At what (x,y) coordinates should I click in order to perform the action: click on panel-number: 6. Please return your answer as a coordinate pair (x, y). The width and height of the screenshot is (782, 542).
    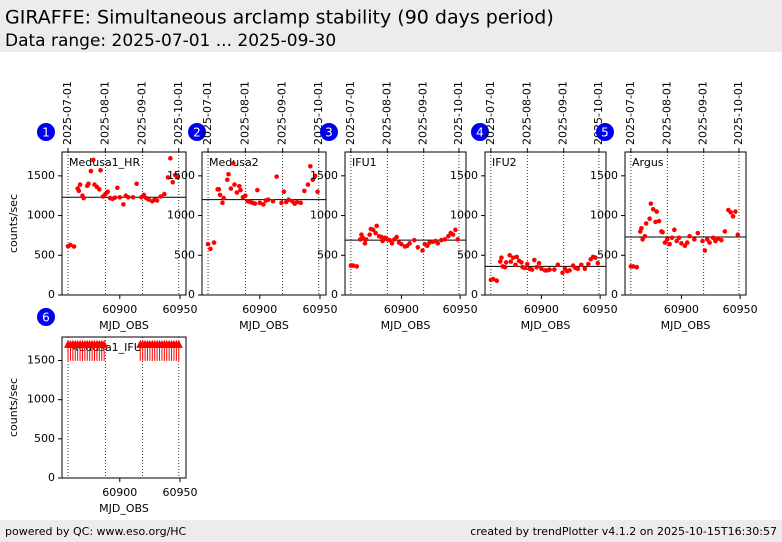
    Looking at the image, I should click on (46, 318).